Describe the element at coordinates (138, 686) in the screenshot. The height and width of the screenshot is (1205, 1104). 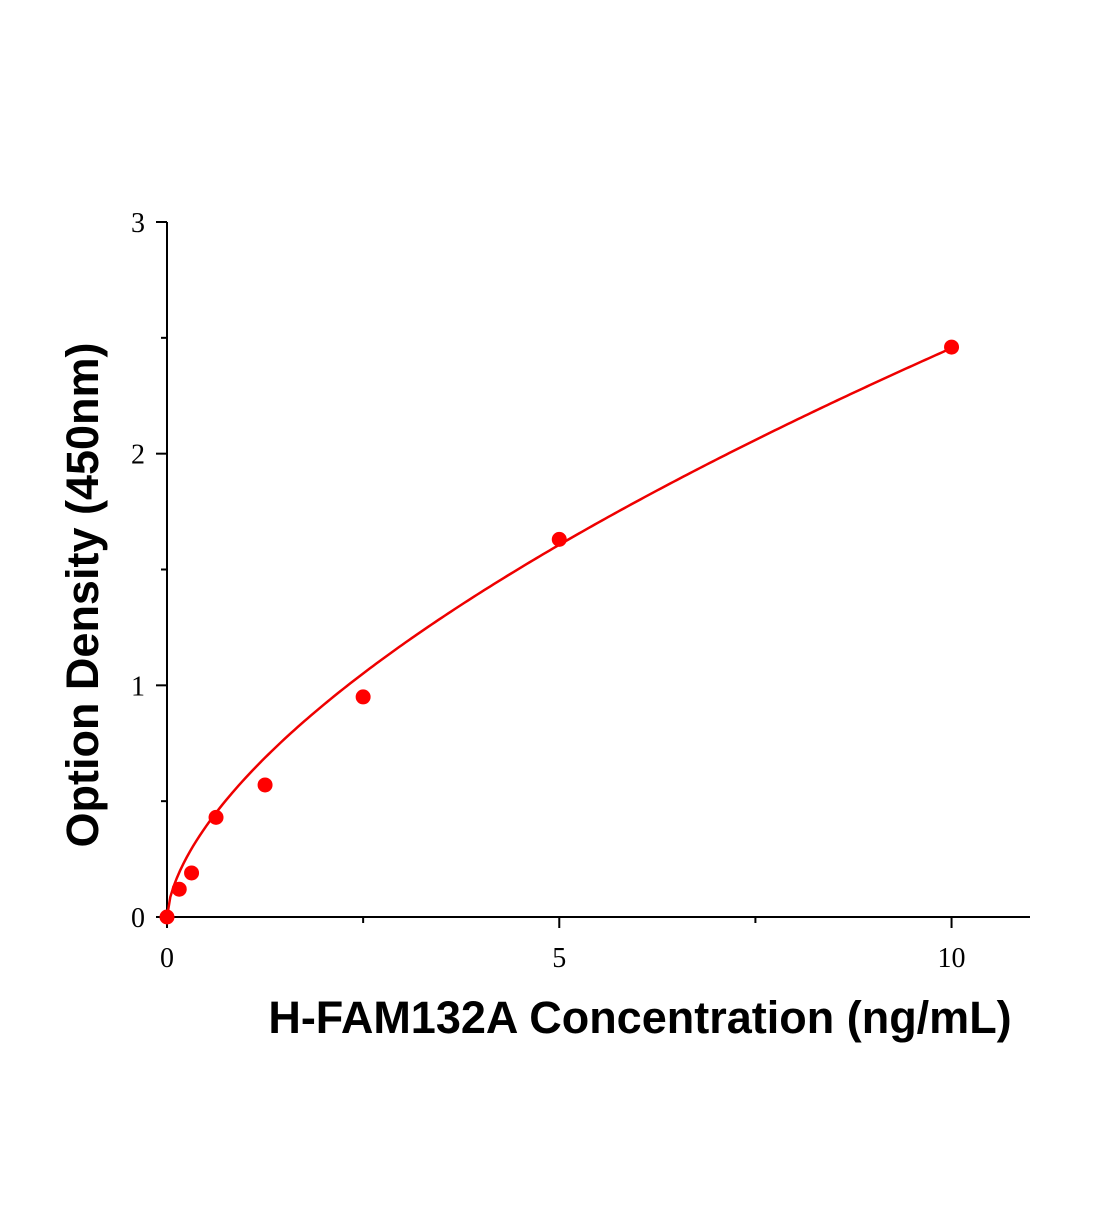
I see `y-tick-label: 1` at that location.